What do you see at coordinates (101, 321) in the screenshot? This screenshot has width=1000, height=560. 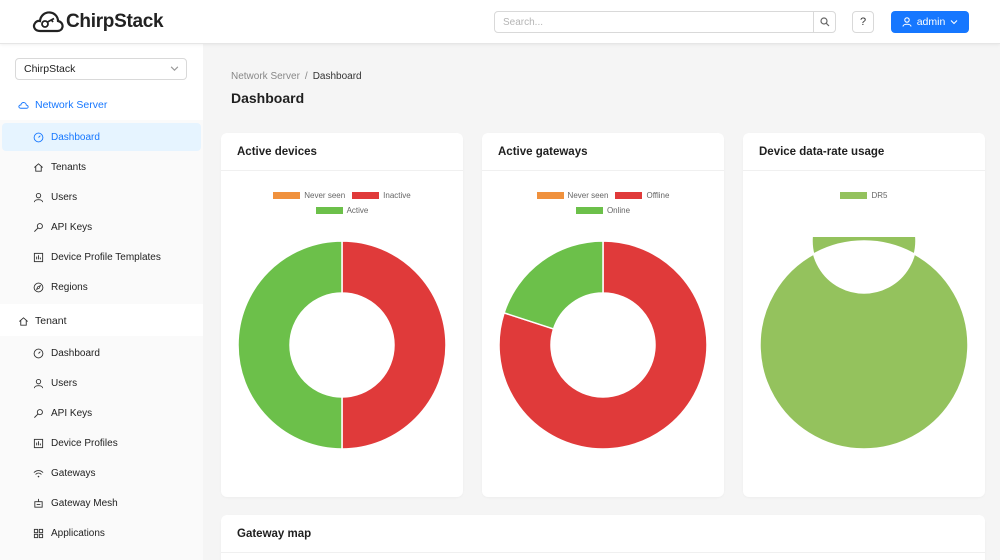 I see `menu-group-tenant: Tenant` at bounding box center [101, 321].